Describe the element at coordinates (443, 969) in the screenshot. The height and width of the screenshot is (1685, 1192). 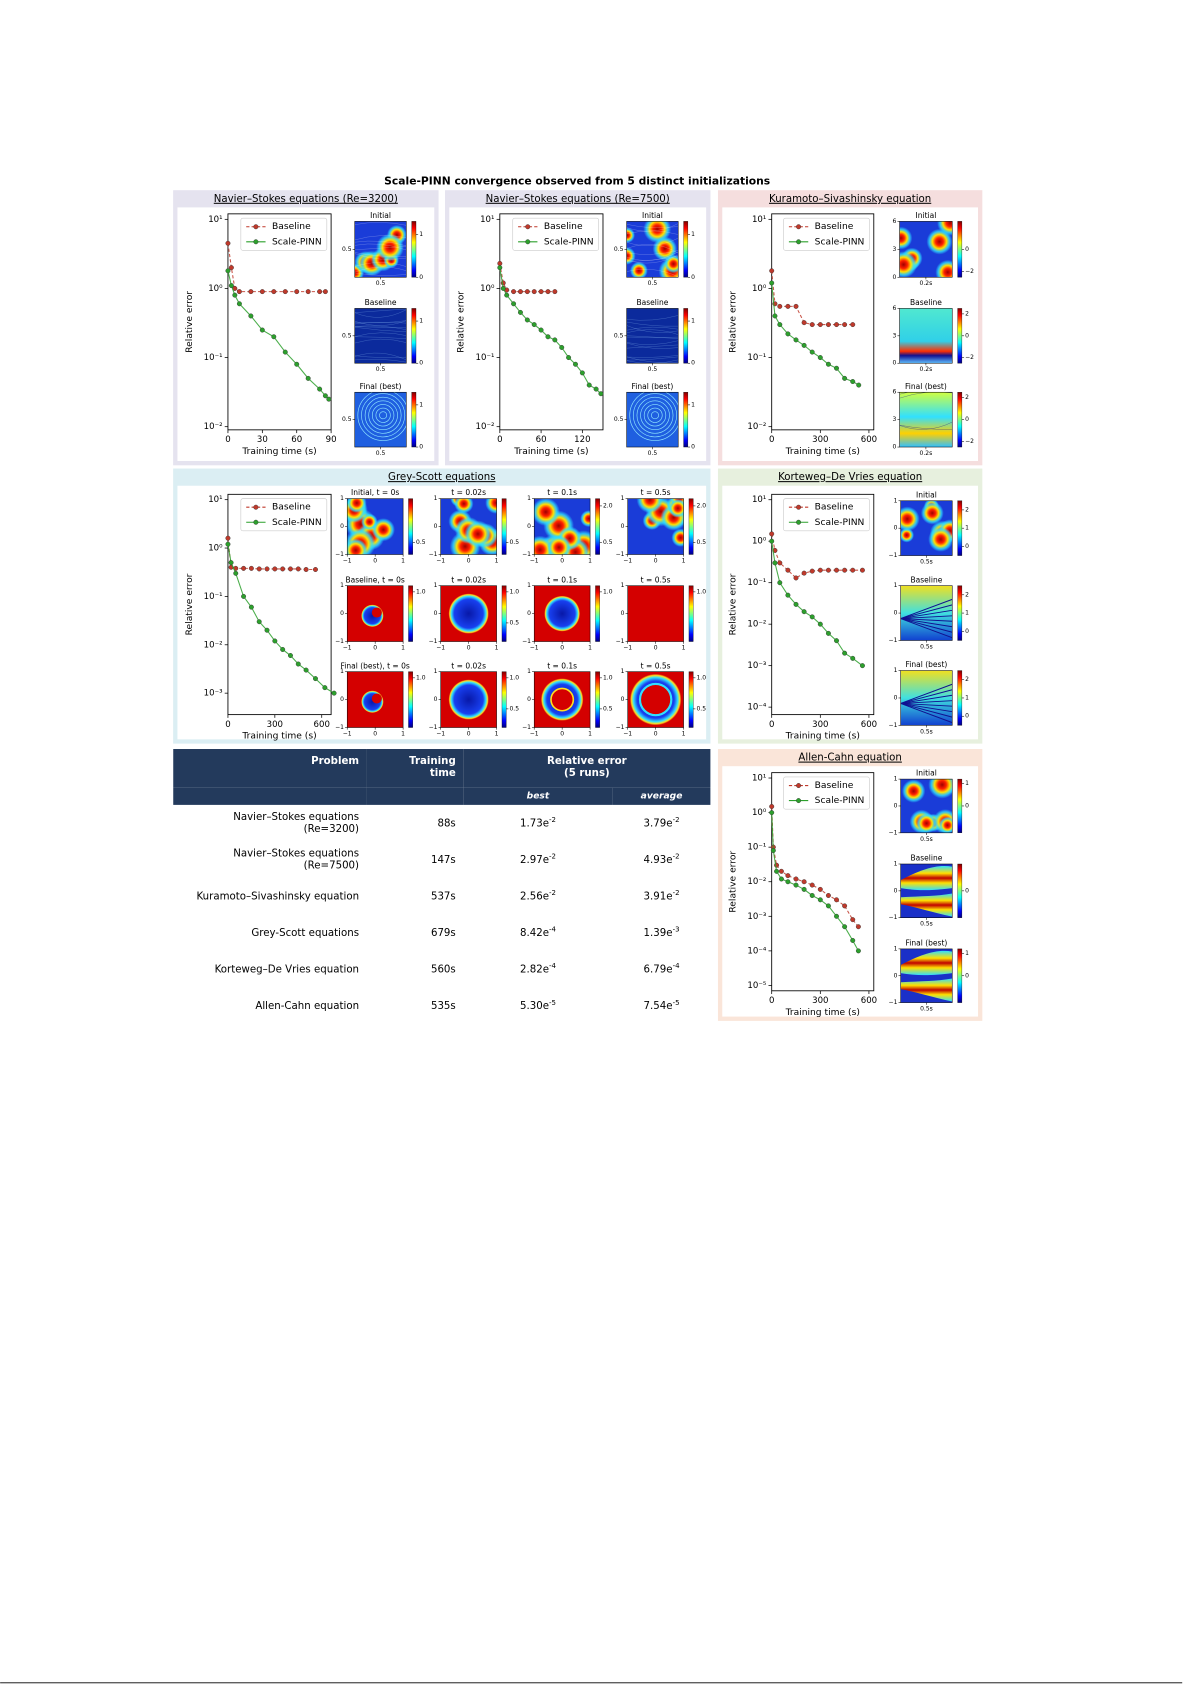
I see `time-cell: 560s` at that location.